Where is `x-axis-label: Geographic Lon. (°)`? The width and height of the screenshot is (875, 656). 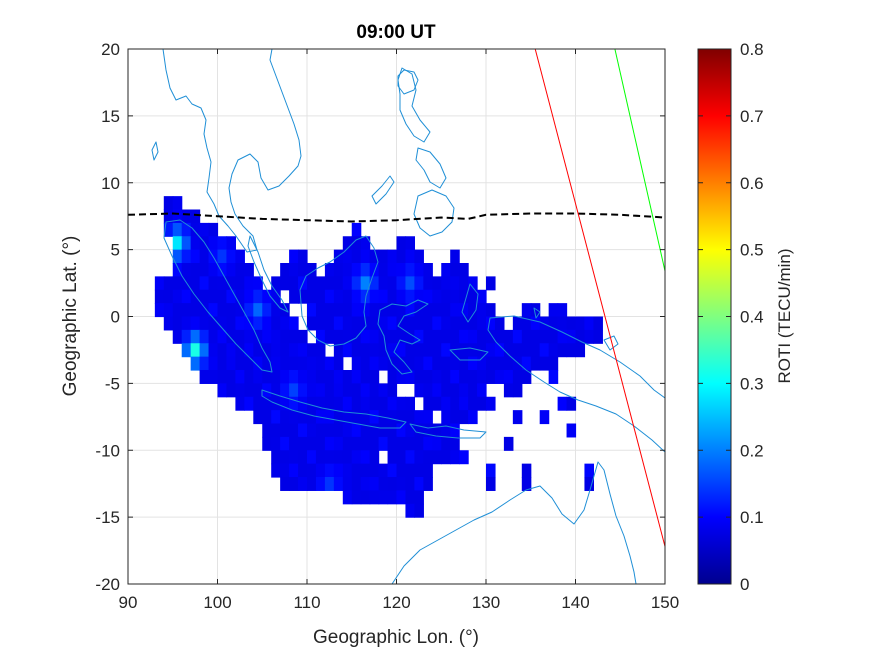
x-axis-label: Geographic Lon. (°) is located at coordinates (396, 637).